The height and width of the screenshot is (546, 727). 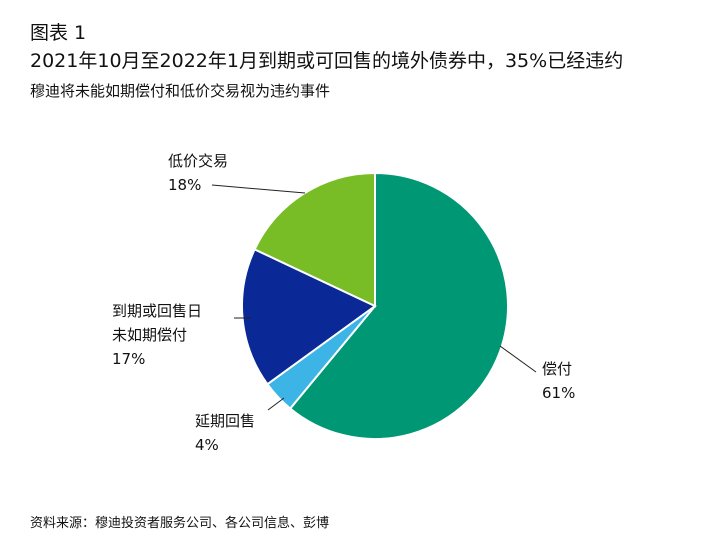 What do you see at coordinates (180, 523) in the screenshot?
I see `source-note: 资料来源：穆迪投资者服务公司、各公司信息、彭博` at bounding box center [180, 523].